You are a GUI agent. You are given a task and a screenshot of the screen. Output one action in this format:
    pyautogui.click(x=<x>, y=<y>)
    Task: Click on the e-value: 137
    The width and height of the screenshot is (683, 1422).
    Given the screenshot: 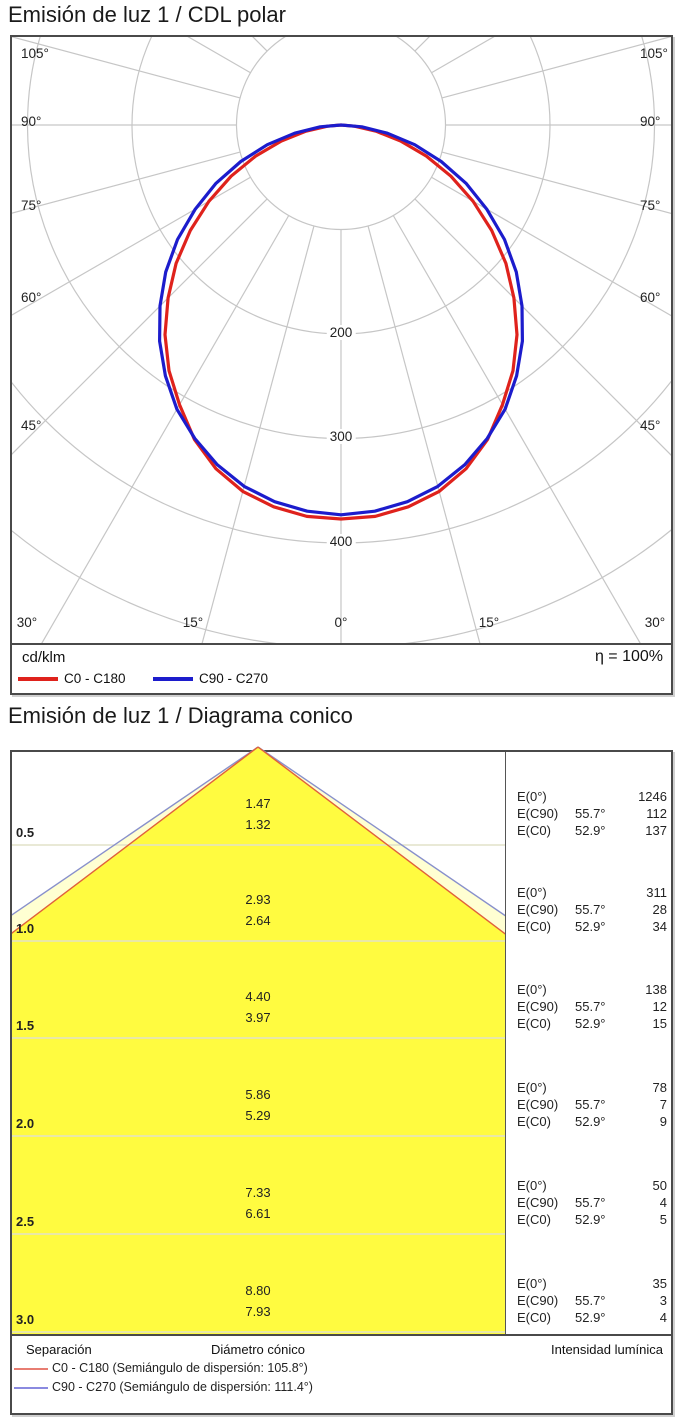 What is the action you would take?
    pyautogui.click(x=656, y=830)
    